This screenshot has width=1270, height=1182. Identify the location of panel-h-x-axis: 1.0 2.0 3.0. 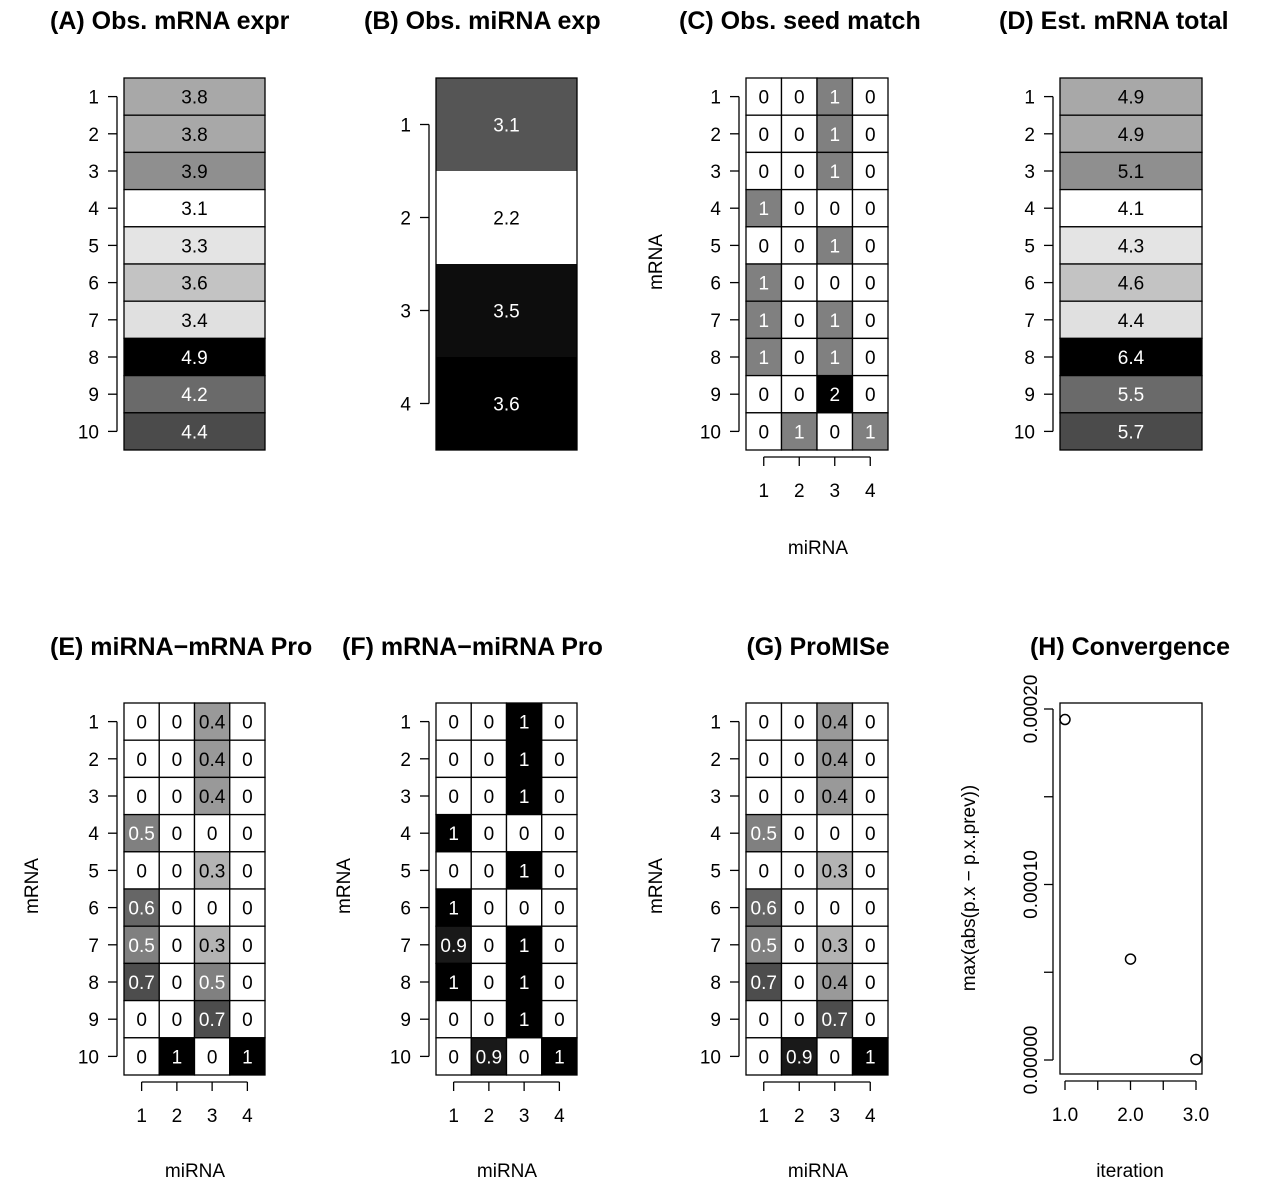
(1130, 1103).